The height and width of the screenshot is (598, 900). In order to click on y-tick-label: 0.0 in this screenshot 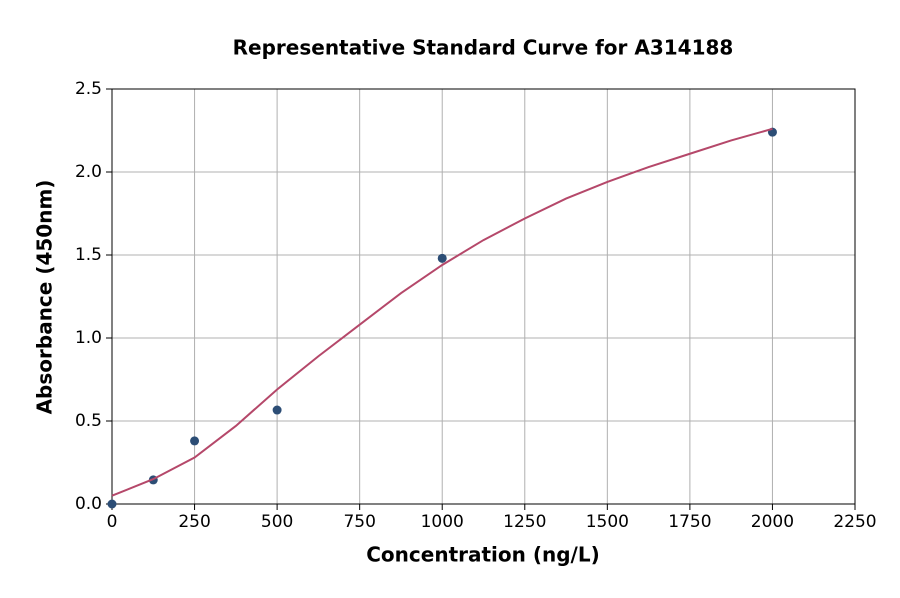, I will do `click(88, 504)`.